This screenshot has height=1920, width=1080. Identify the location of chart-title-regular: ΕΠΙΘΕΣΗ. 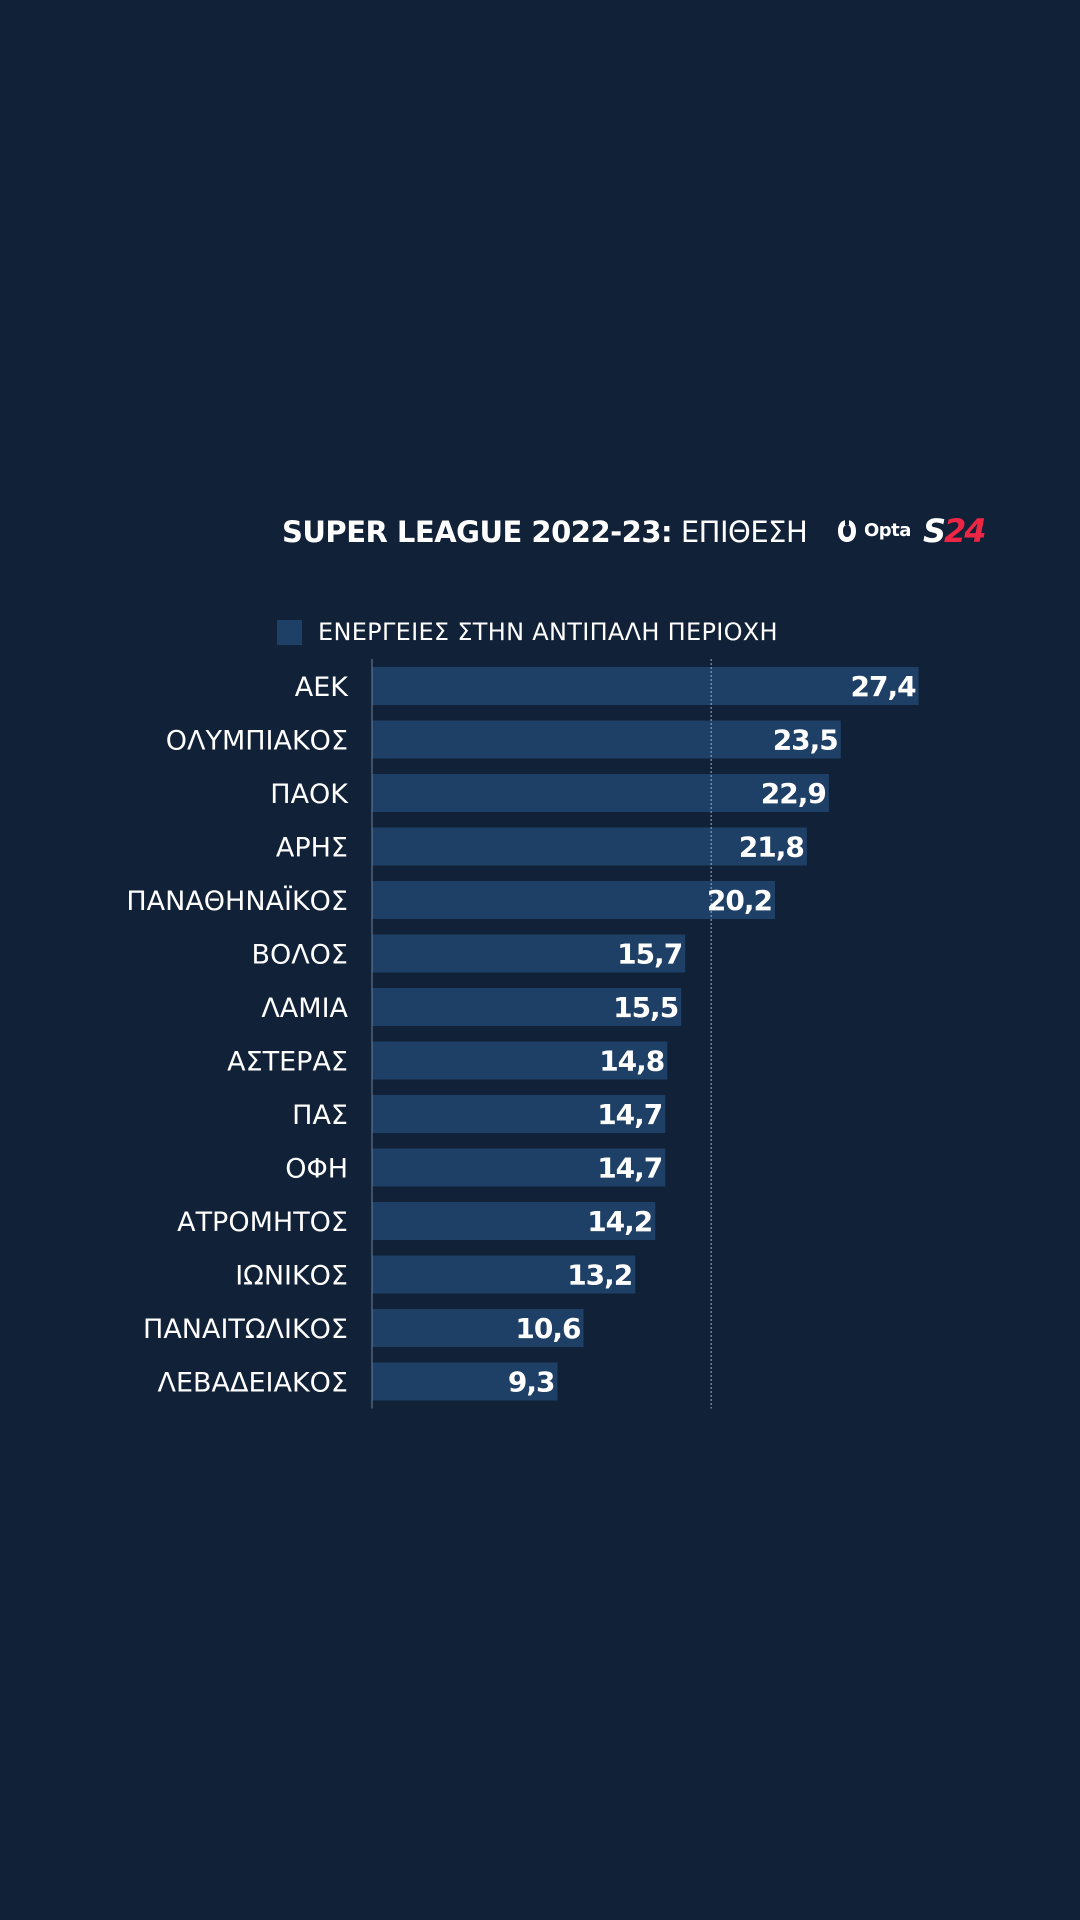
(744, 532).